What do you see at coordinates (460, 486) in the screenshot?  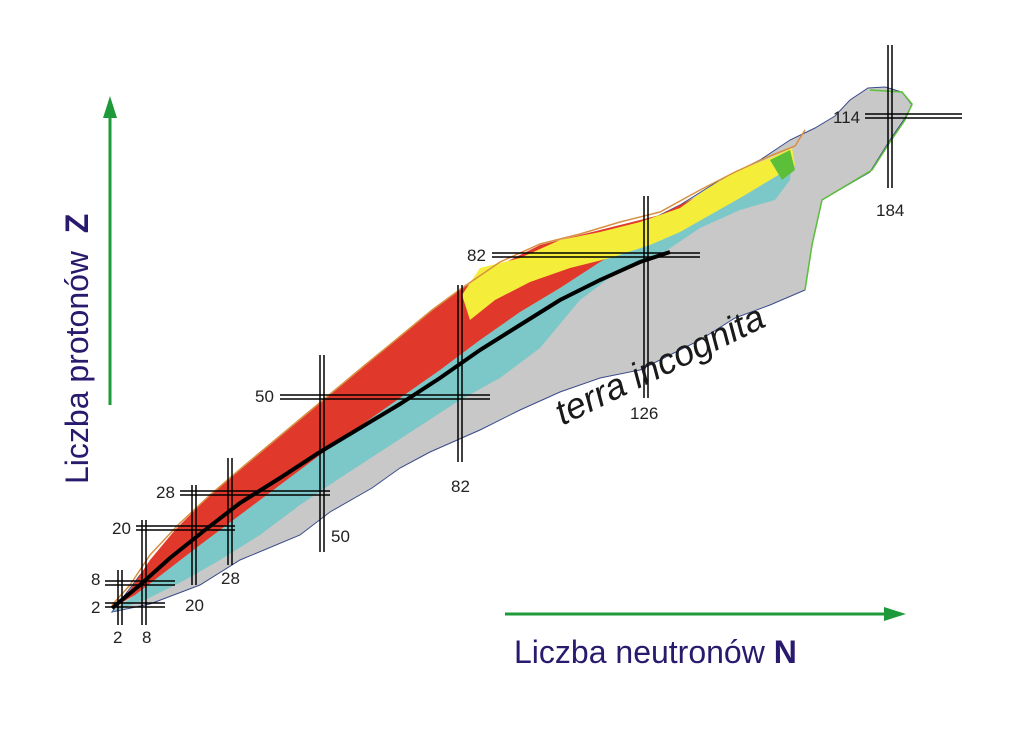 I see `magic-n-82: 82` at bounding box center [460, 486].